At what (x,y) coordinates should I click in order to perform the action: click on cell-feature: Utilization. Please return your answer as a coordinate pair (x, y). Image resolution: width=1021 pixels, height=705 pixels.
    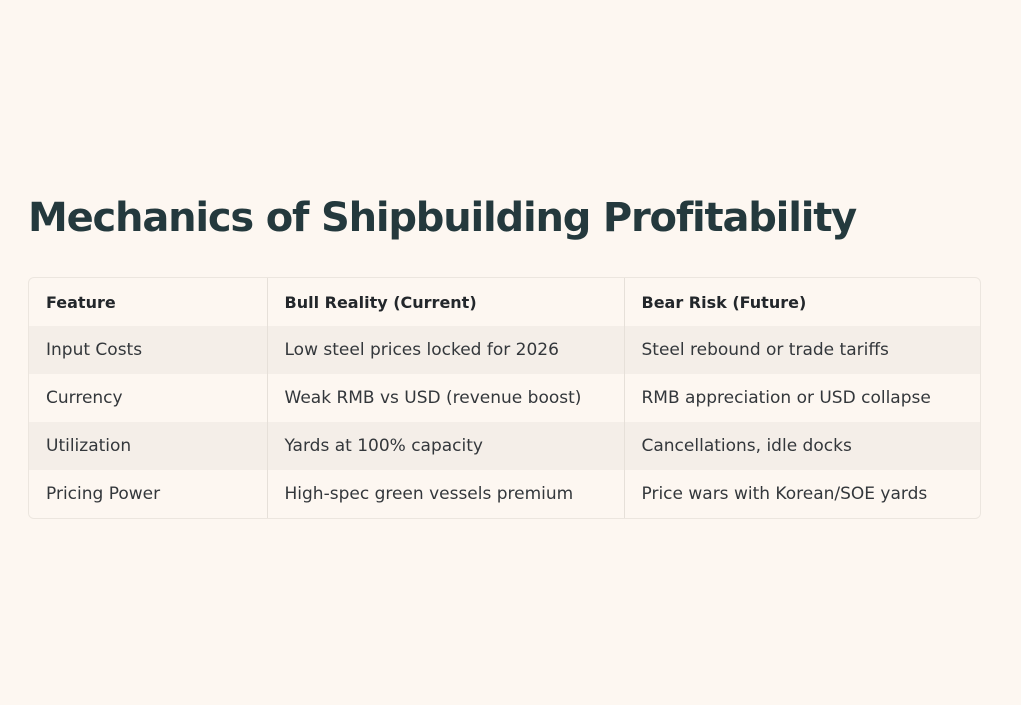
    Looking at the image, I should click on (89, 446).